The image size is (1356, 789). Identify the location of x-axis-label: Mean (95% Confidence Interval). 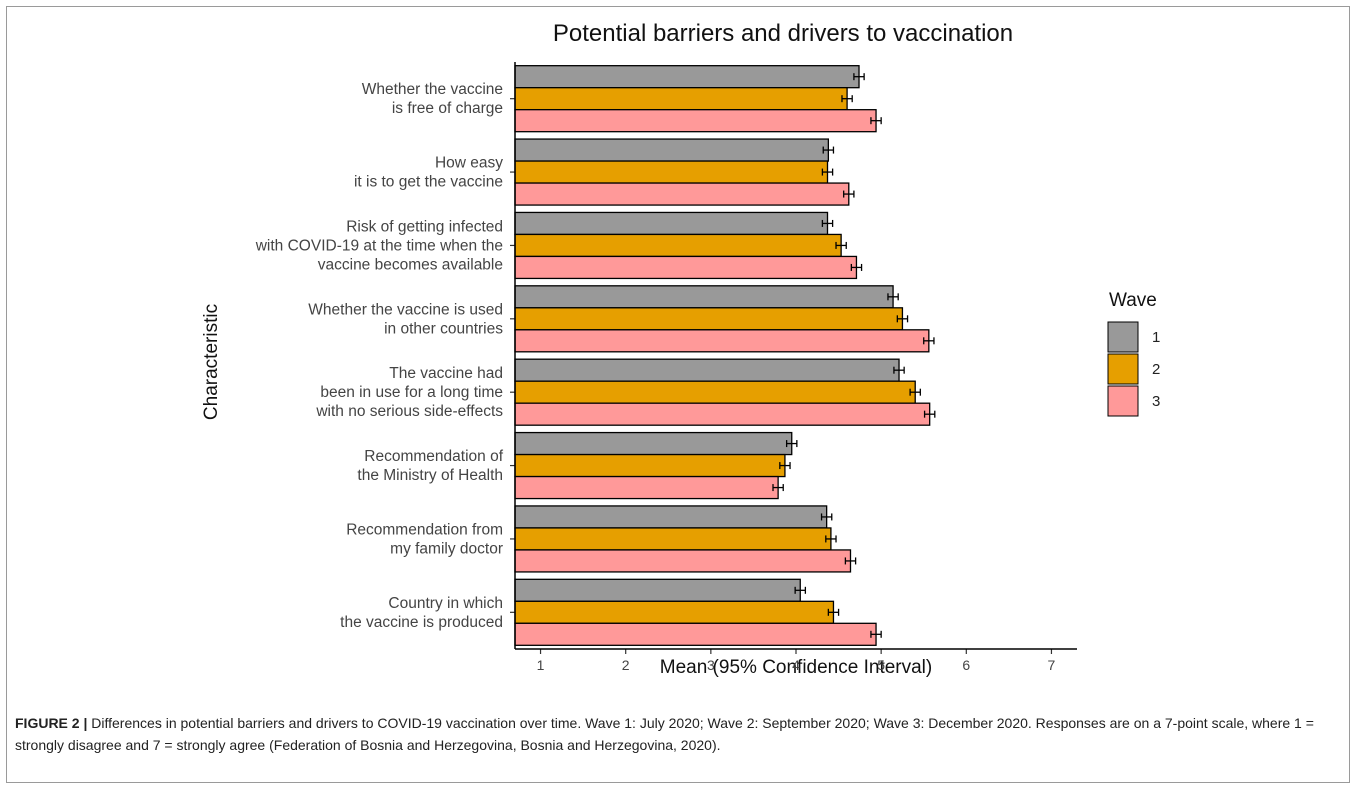
(796, 667).